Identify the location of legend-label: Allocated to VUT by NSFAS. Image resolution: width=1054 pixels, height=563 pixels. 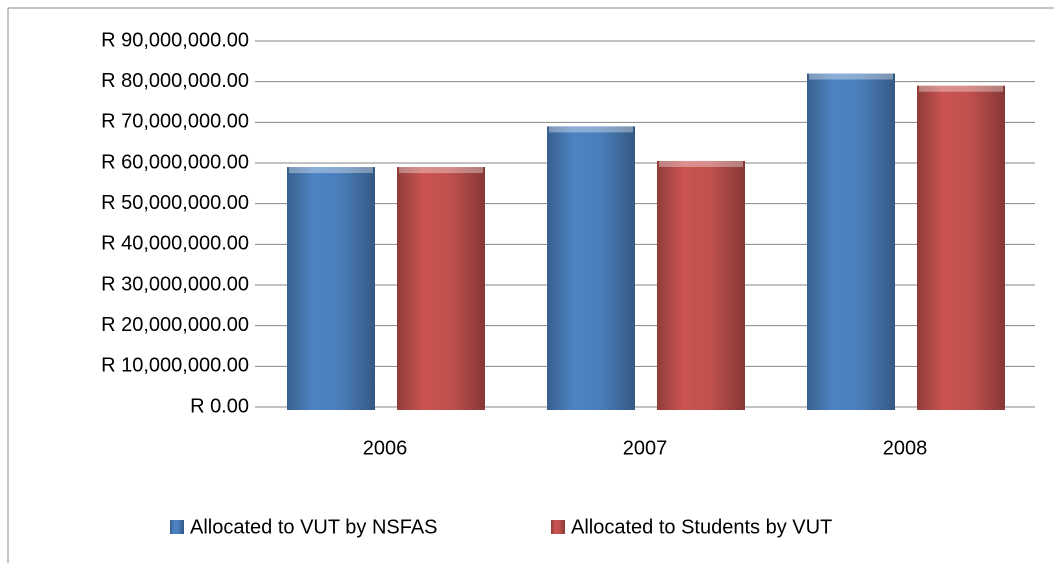
(314, 527).